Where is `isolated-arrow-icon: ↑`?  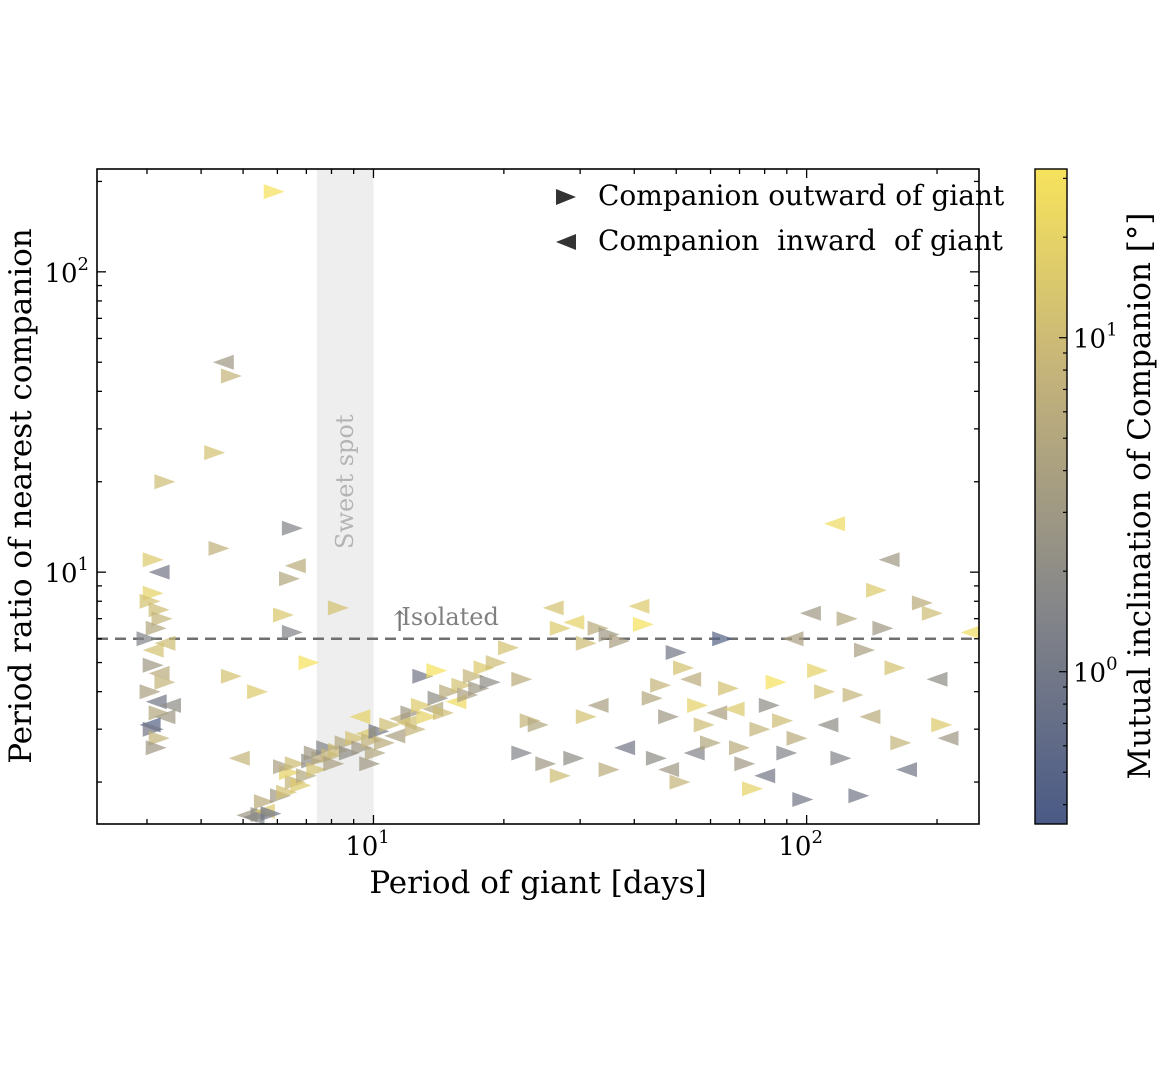 isolated-arrow-icon: ↑ is located at coordinates (399, 621).